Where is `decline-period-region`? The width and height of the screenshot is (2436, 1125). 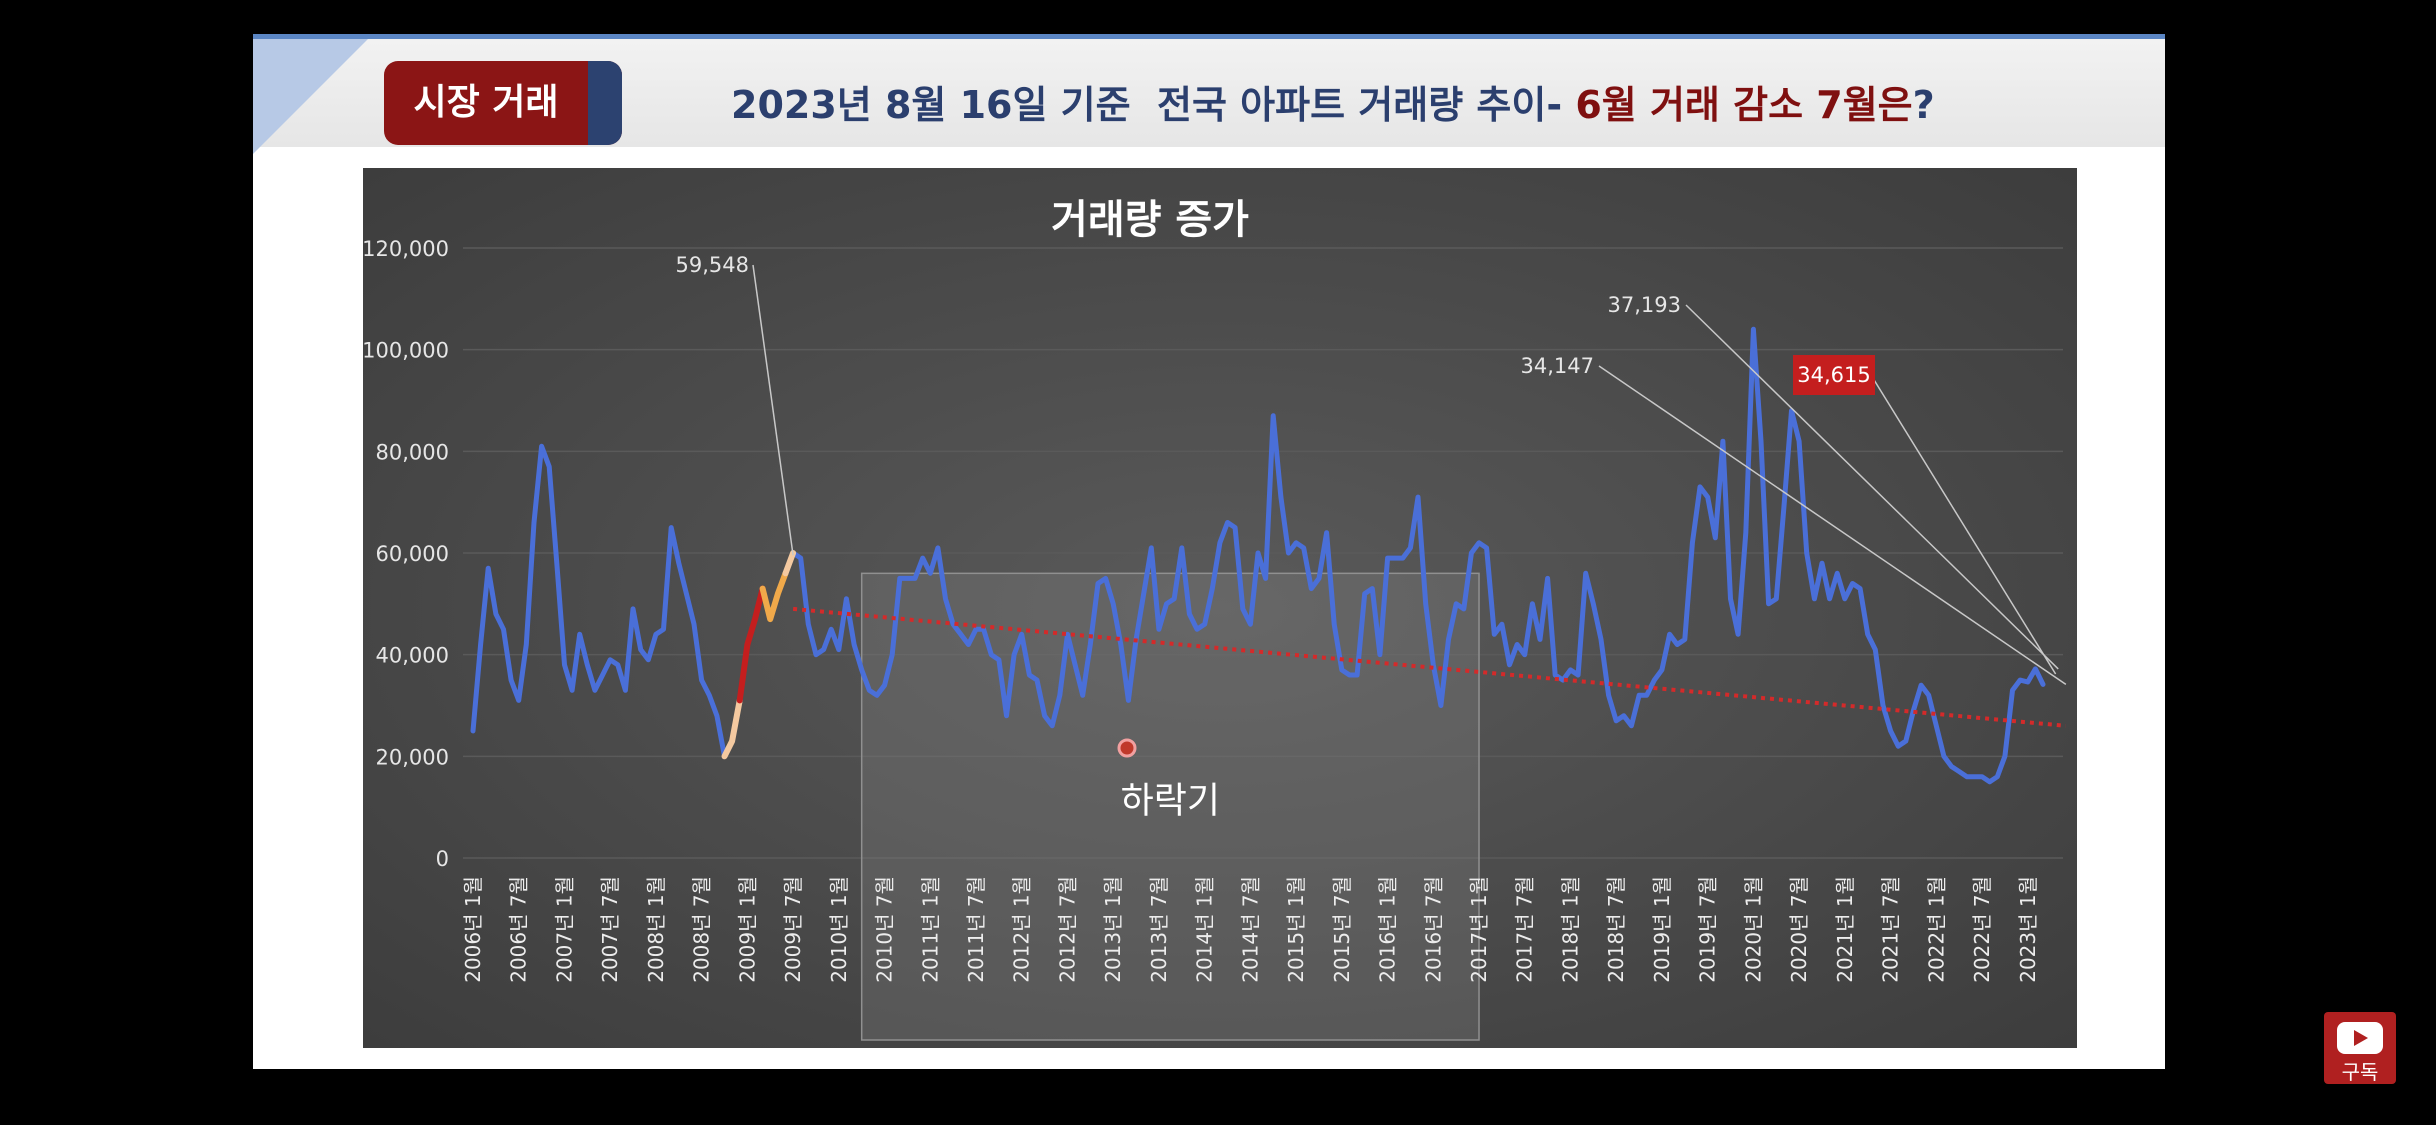
decline-period-region is located at coordinates (1170, 806).